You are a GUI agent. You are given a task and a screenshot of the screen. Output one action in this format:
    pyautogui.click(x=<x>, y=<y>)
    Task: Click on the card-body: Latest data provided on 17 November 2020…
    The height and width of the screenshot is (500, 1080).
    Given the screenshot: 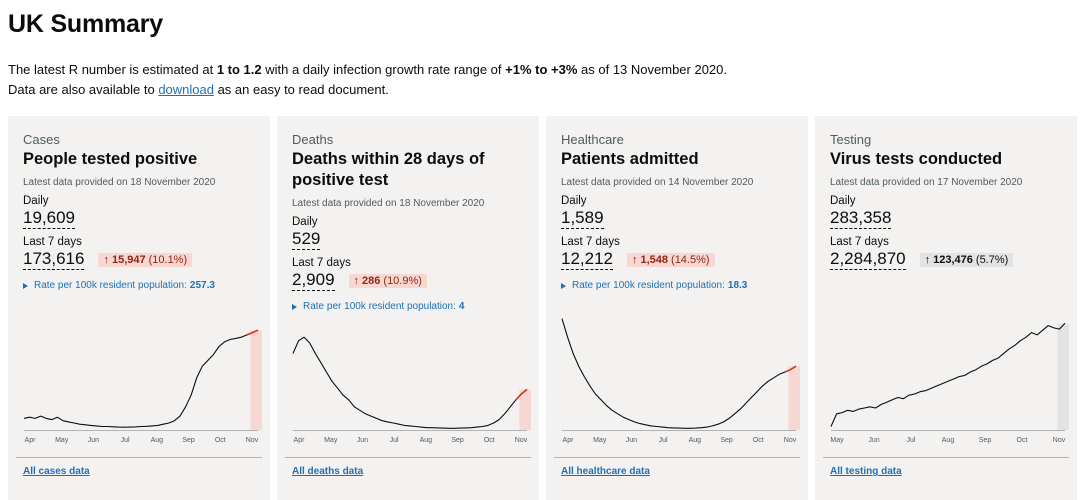 What is the action you would take?
    pyautogui.click(x=950, y=222)
    